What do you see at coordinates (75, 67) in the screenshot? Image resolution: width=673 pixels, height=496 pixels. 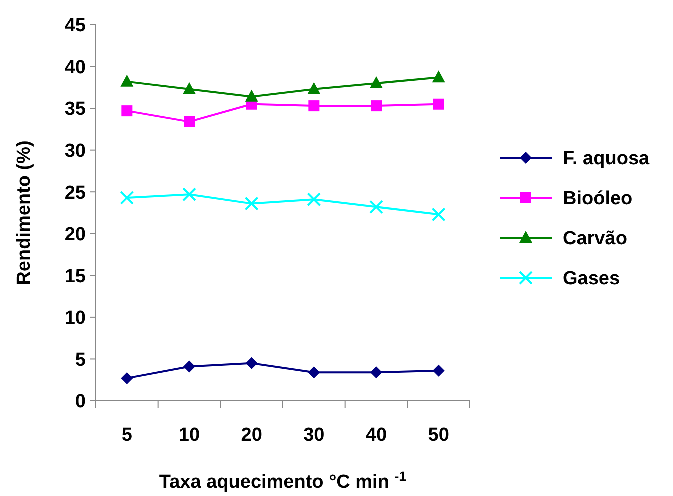 I see `y-tick-label: 40` at bounding box center [75, 67].